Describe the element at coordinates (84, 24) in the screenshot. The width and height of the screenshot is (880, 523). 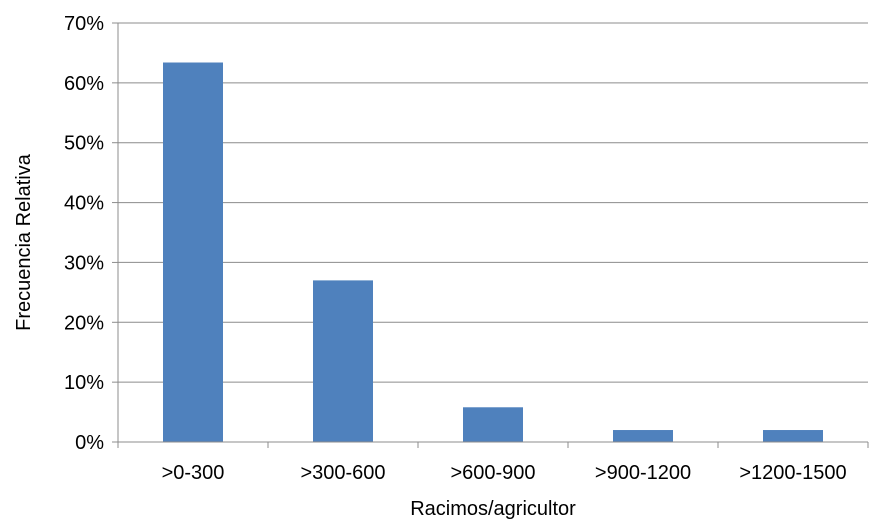
I see `y-tick-label: 70%` at that location.